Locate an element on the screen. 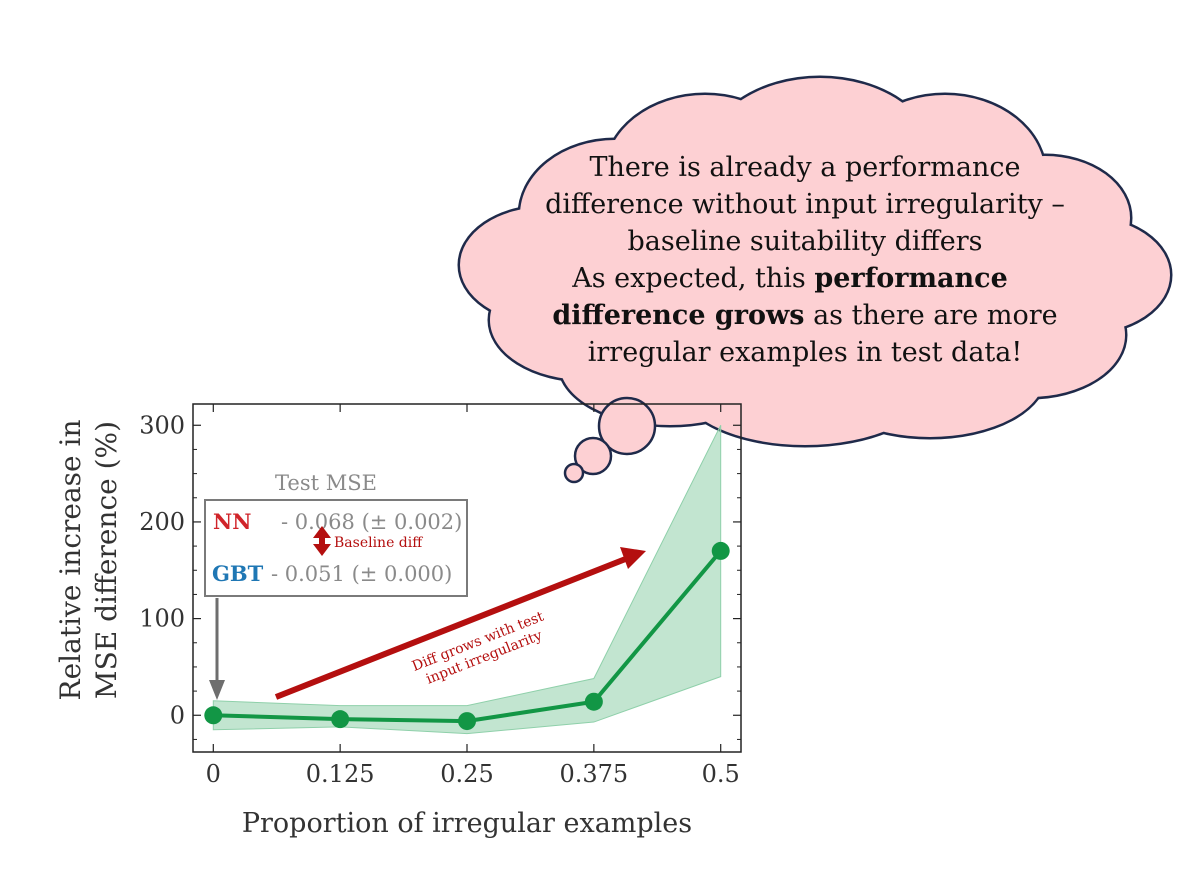 This screenshot has height=892, width=1200. x-tick-label: 0.375 is located at coordinates (593, 774).